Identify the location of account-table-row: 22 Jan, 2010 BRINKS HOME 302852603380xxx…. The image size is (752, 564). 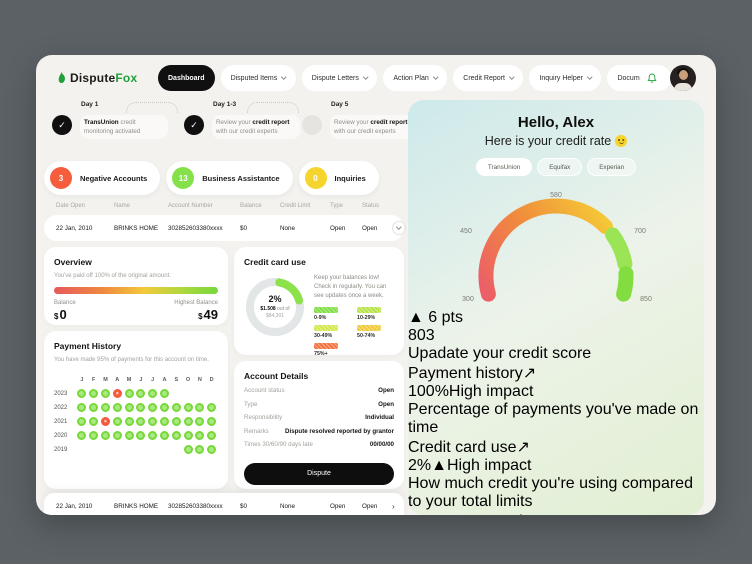
(225, 228).